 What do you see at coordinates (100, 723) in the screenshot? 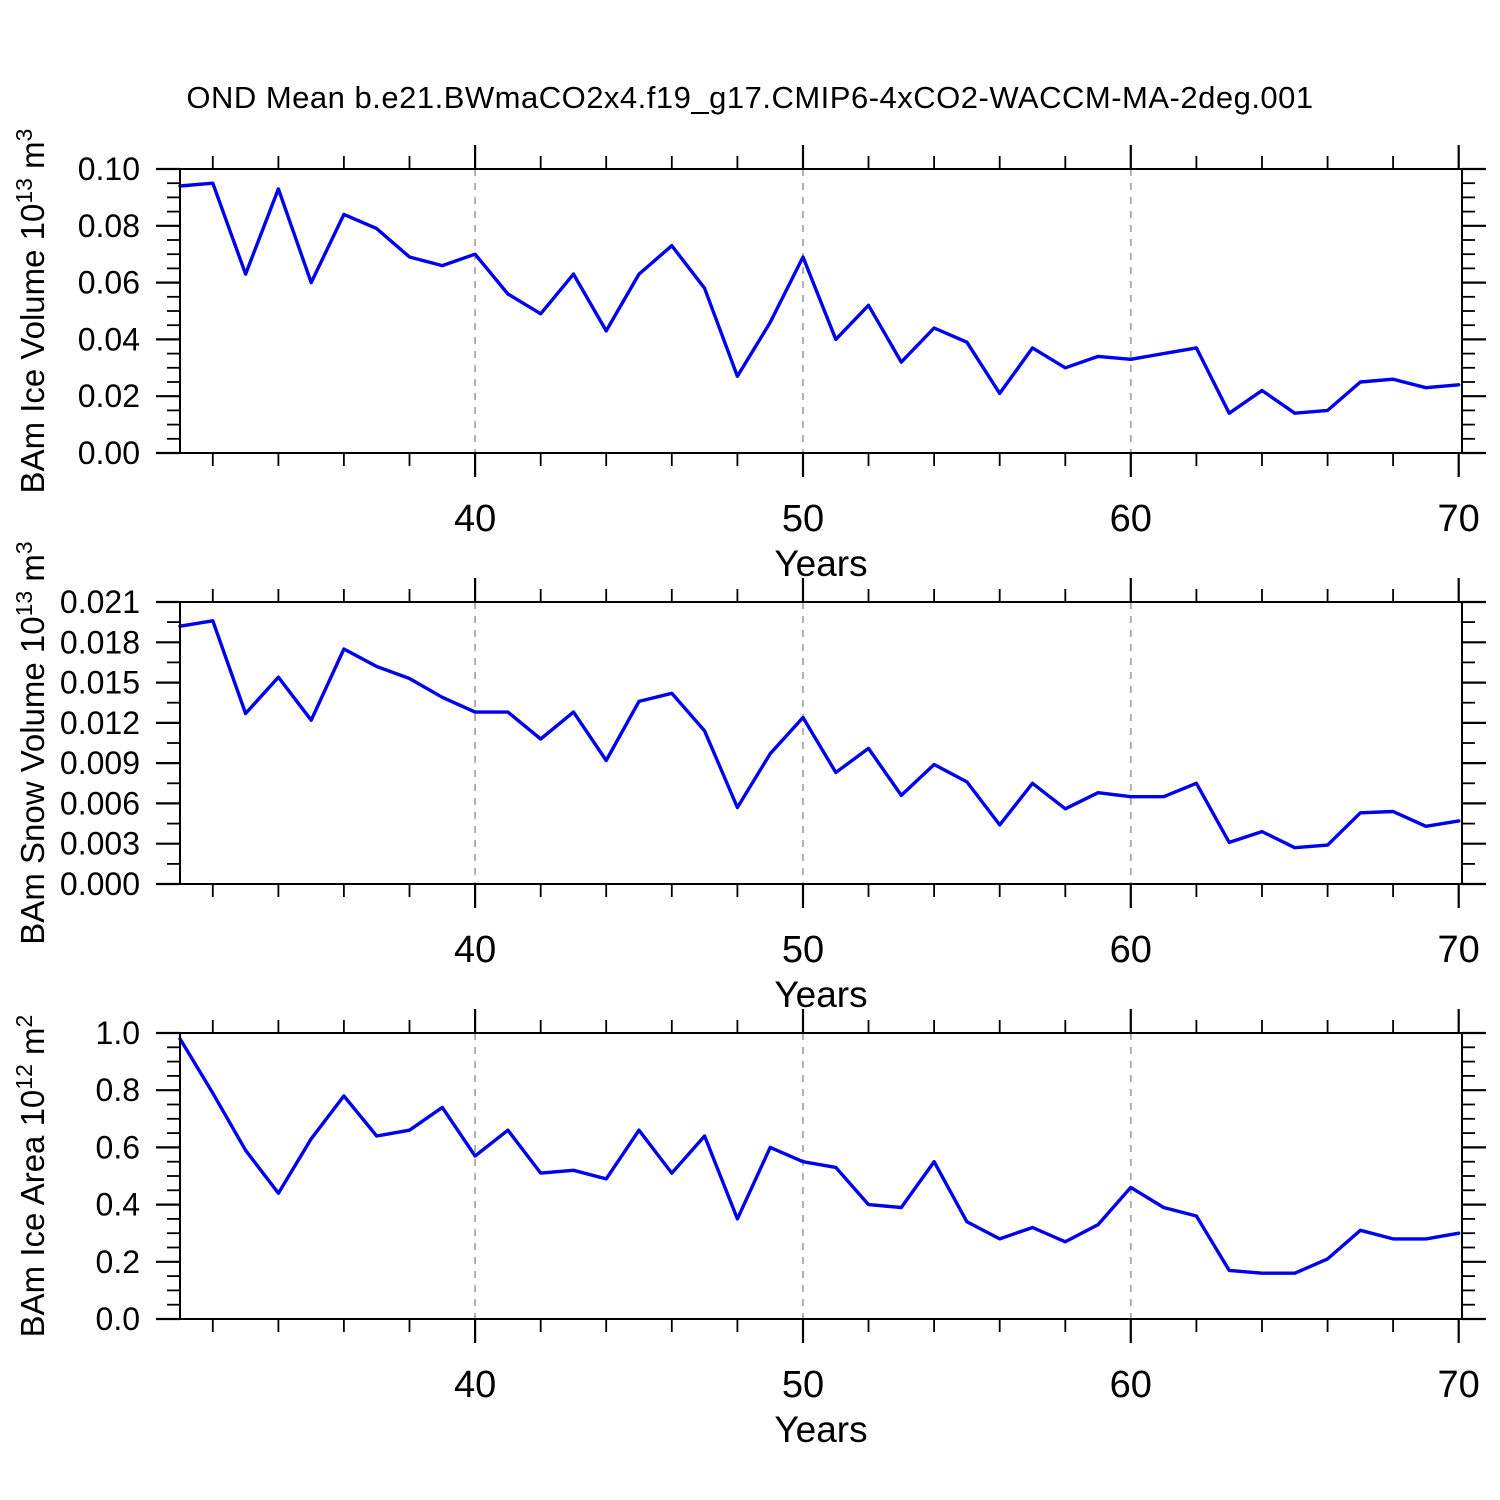
I see `y-tick-label: 0.012` at bounding box center [100, 723].